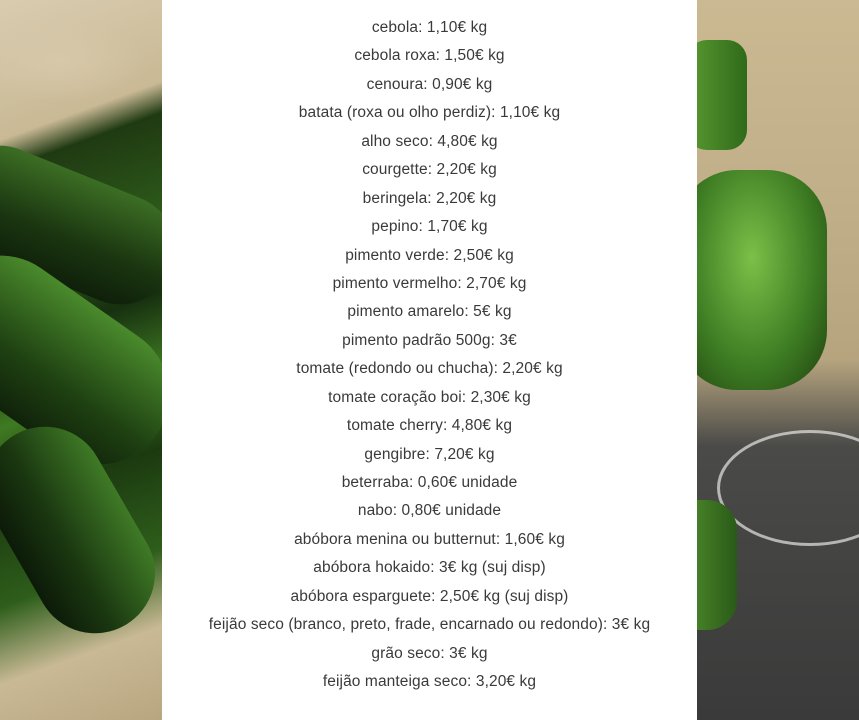  What do you see at coordinates (429, 653) in the screenshot?
I see `price-list-item: grão seco: 3€ kg` at bounding box center [429, 653].